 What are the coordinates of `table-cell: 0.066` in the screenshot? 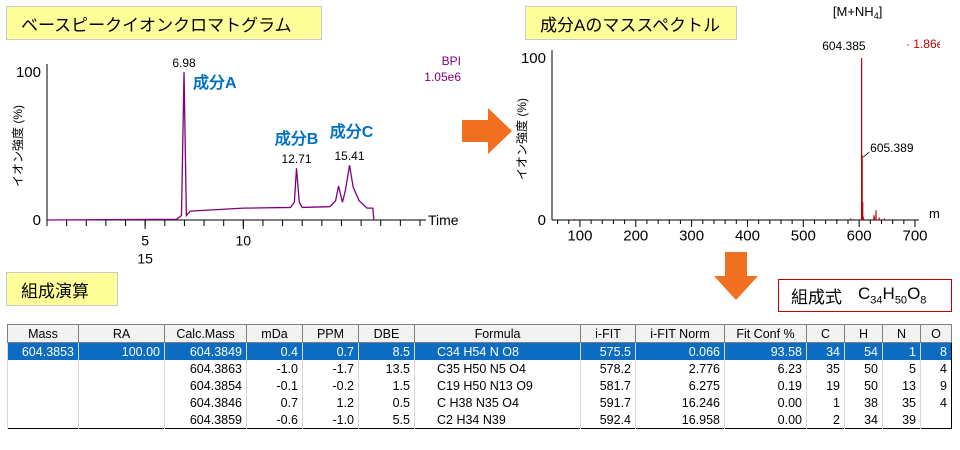 It's located at (680, 351).